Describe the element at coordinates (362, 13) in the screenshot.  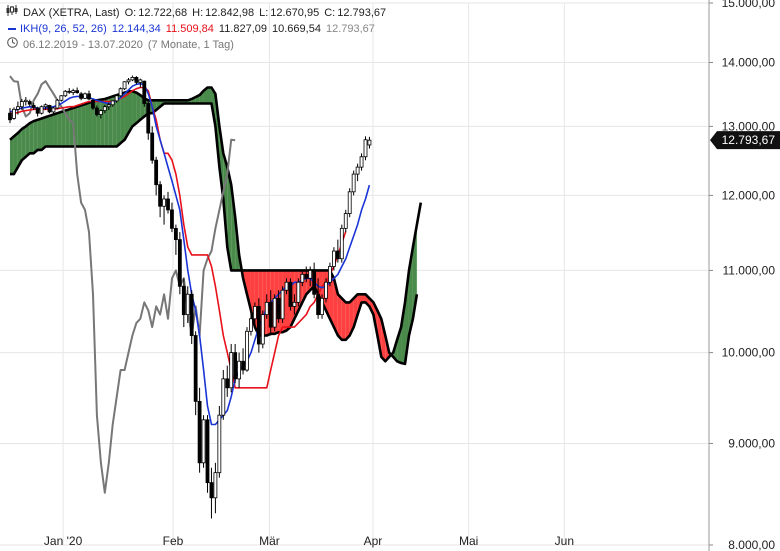
I see `close-value: 12.793,67` at that location.